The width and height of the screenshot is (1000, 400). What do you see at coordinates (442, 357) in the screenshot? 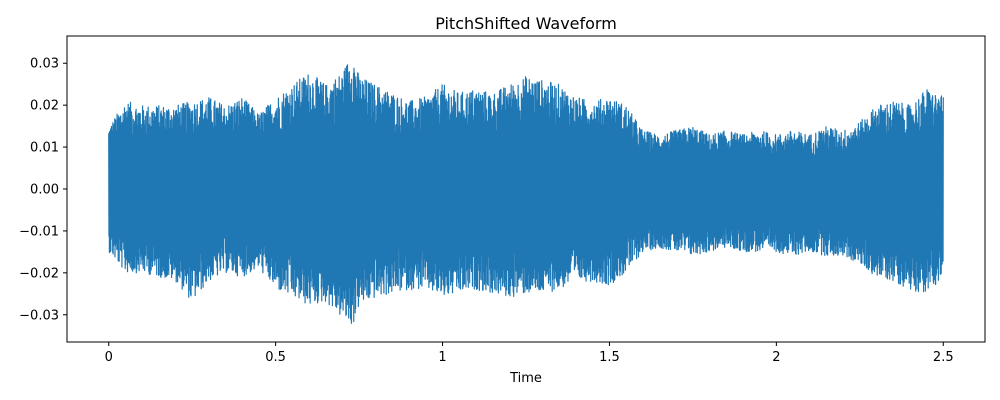
I see `x-tick-label: 1` at bounding box center [442, 357].